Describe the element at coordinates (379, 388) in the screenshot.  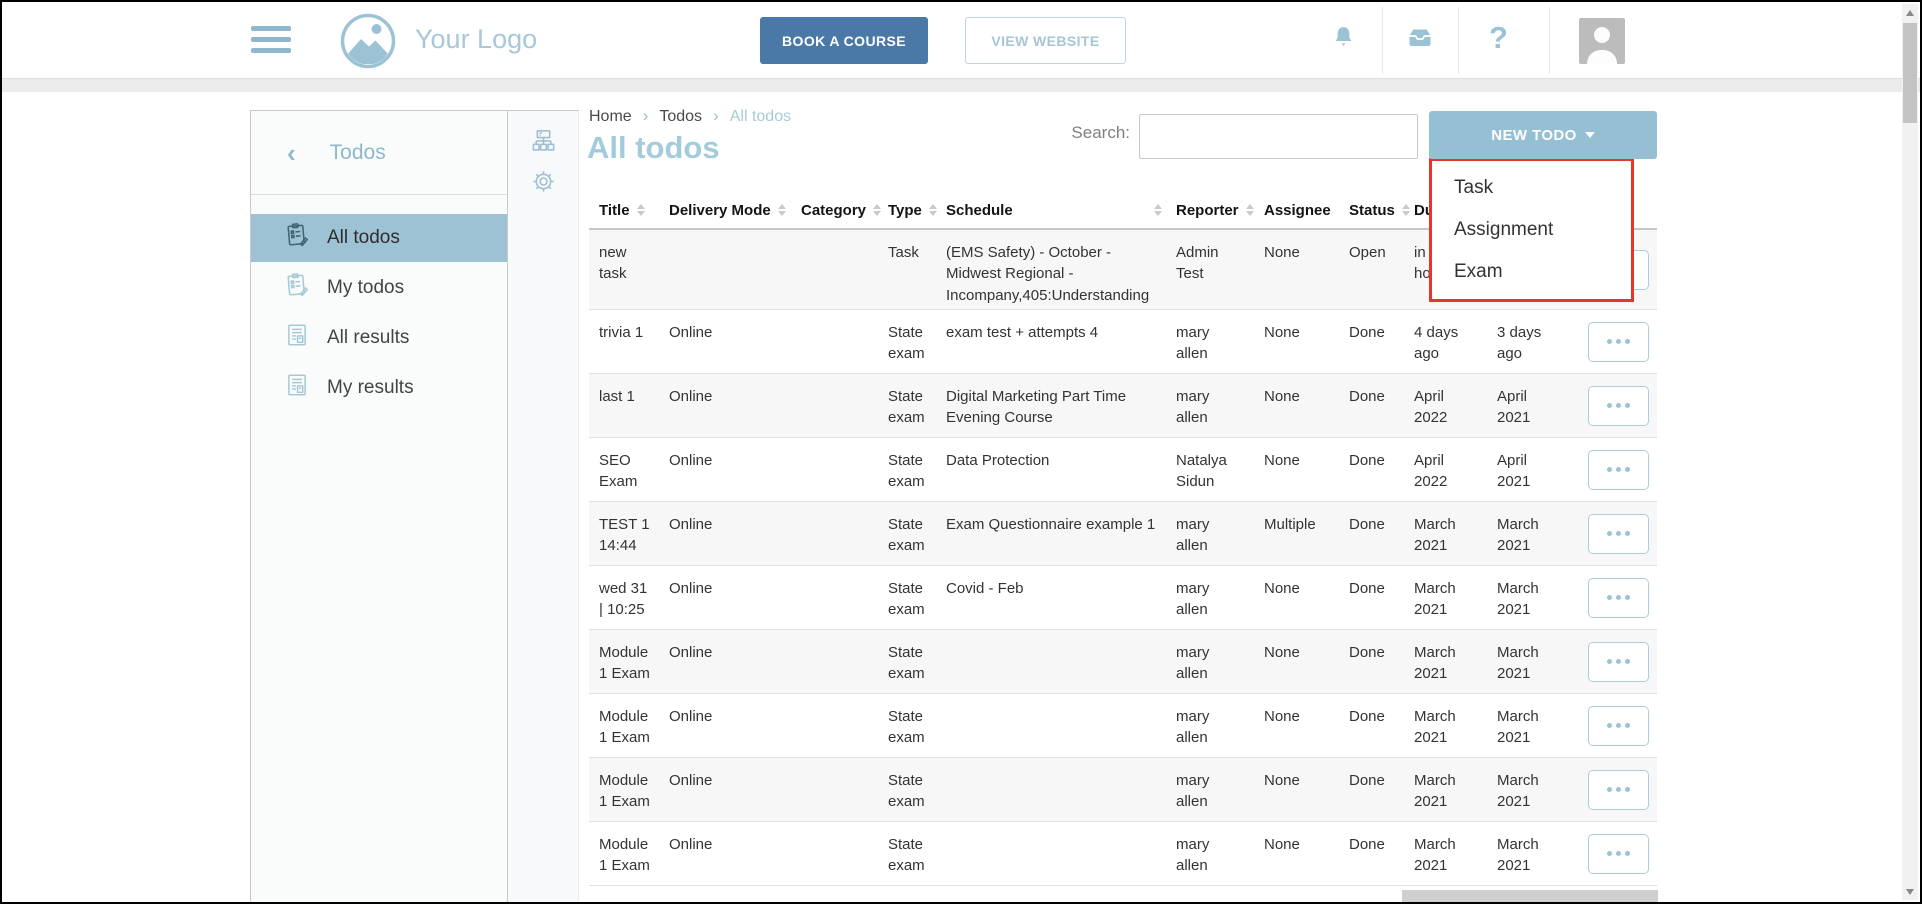
I see `sidebar-item-my-results: My results` at that location.